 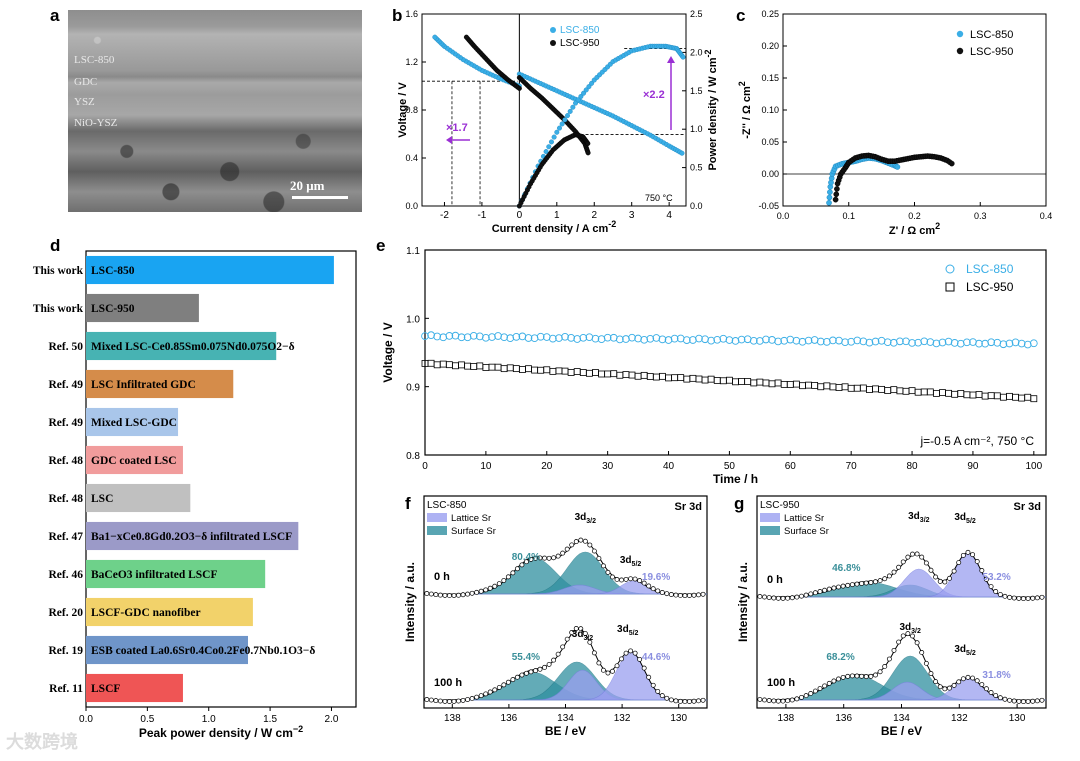 What do you see at coordinates (976, 441) in the screenshot?
I see `e-note: j=-0.5 A cm⁻², 750 °C` at bounding box center [976, 441].